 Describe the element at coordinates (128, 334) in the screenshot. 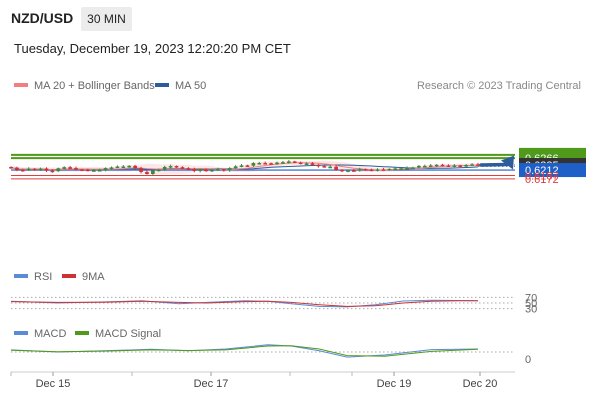

I see `legend-macd-signal-label: MACD Signal` at that location.